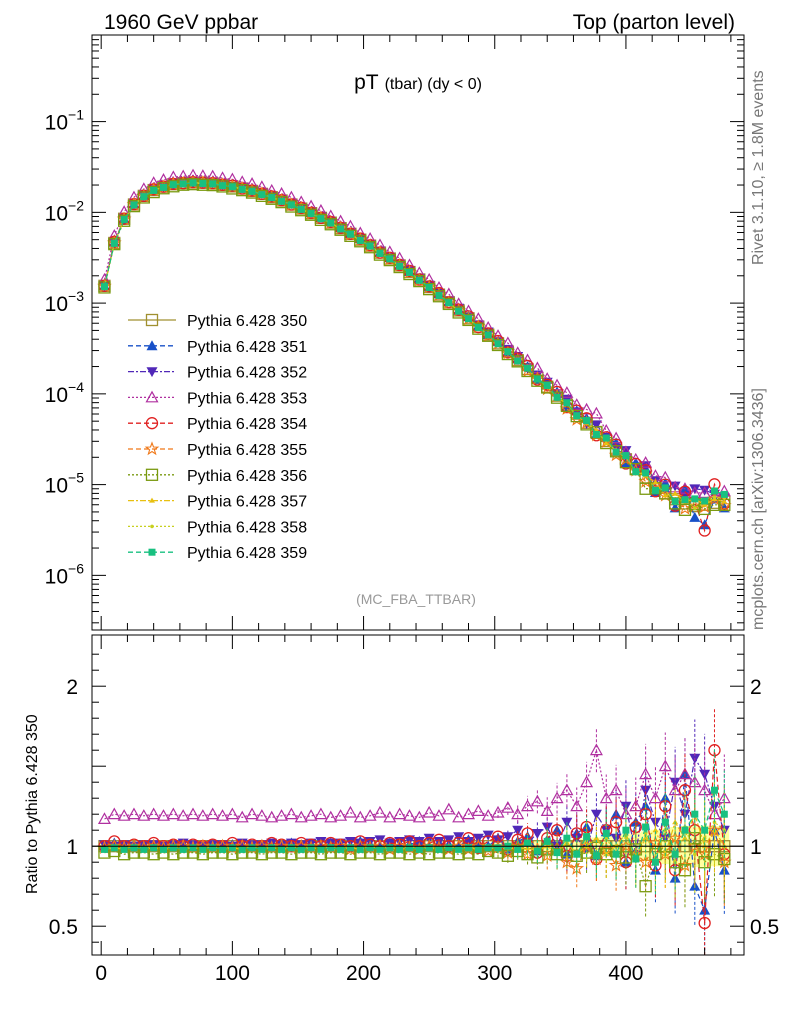 The height and width of the screenshot is (1024, 786). I want to click on tick-exponent: −2, so click(76, 205).